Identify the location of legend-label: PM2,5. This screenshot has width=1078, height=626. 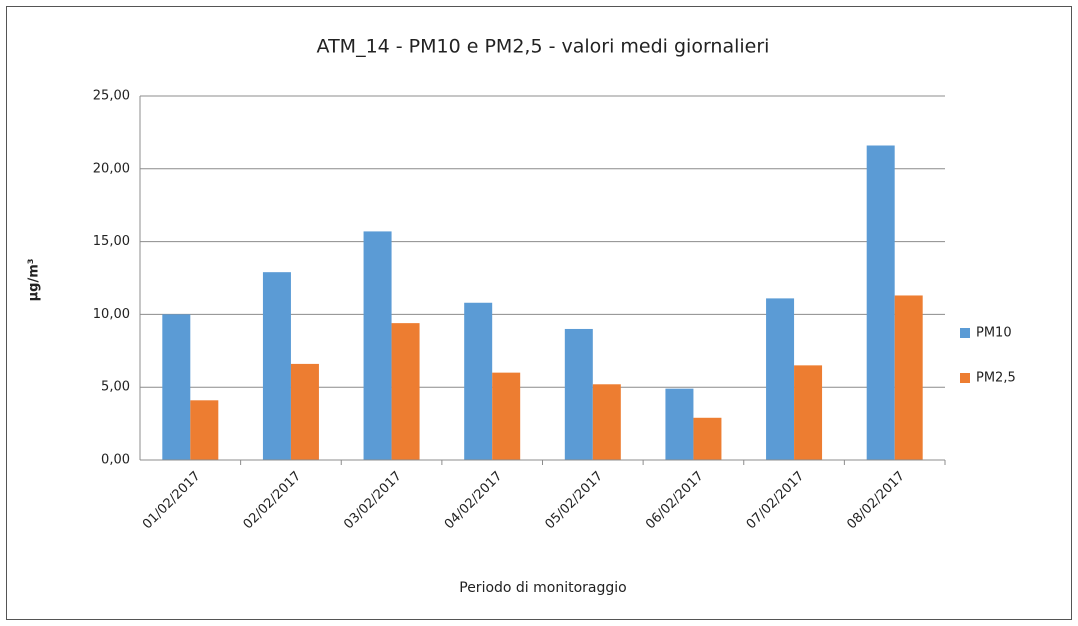
(996, 378).